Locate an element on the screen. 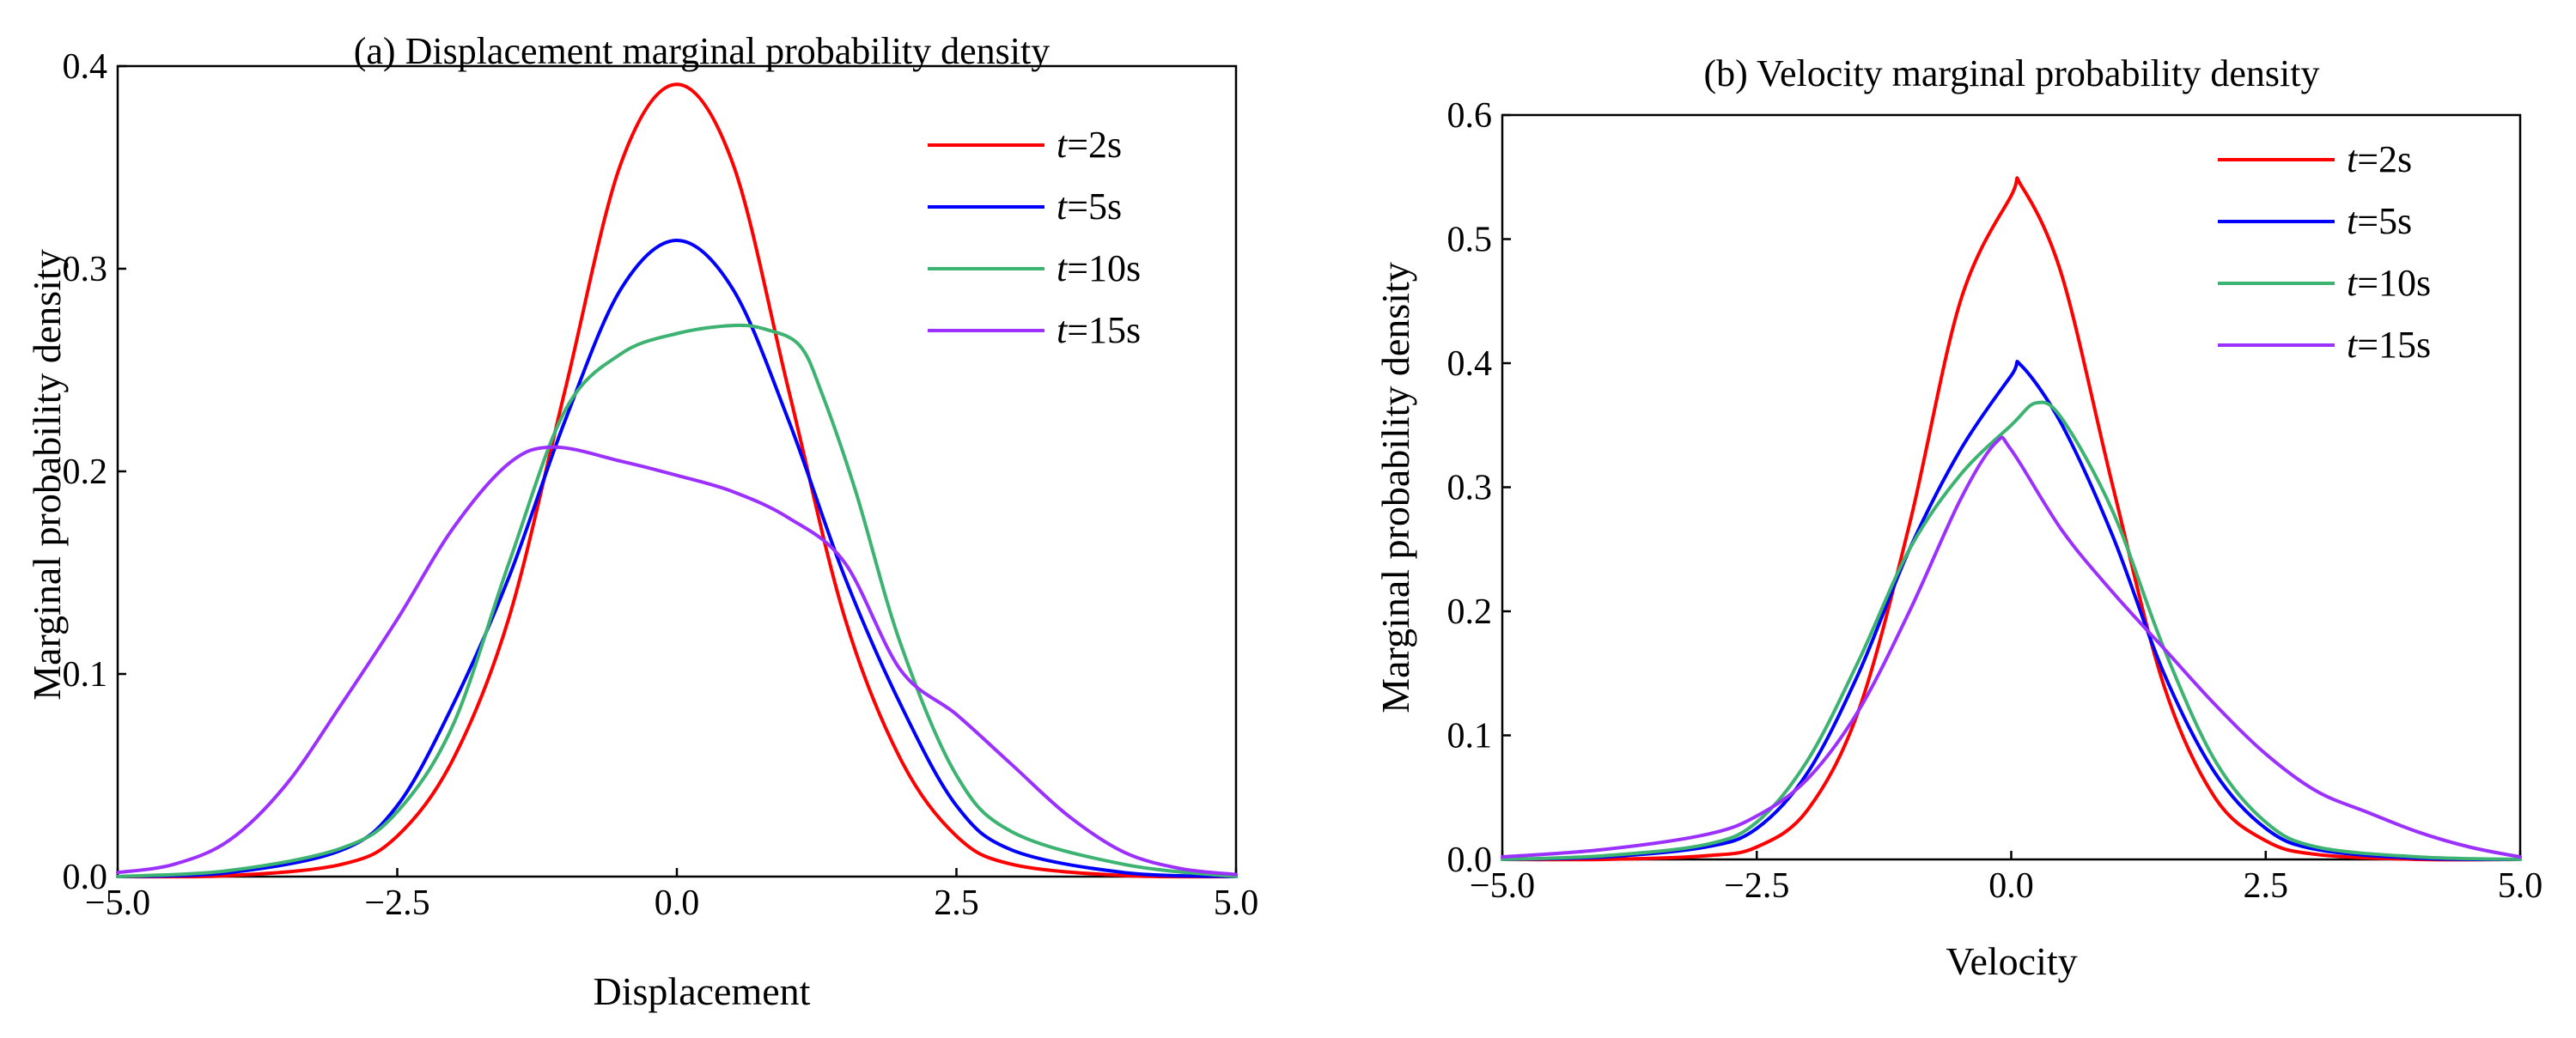  panel-a-x-axis-label: Displacement is located at coordinates (702, 991).